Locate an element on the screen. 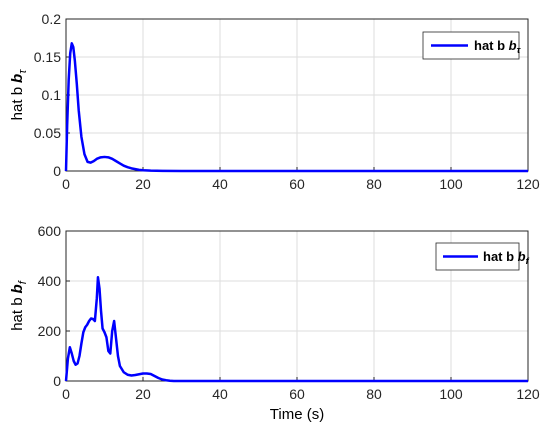  bottom-plot-x-label: Time (s) is located at coordinates (297, 414).